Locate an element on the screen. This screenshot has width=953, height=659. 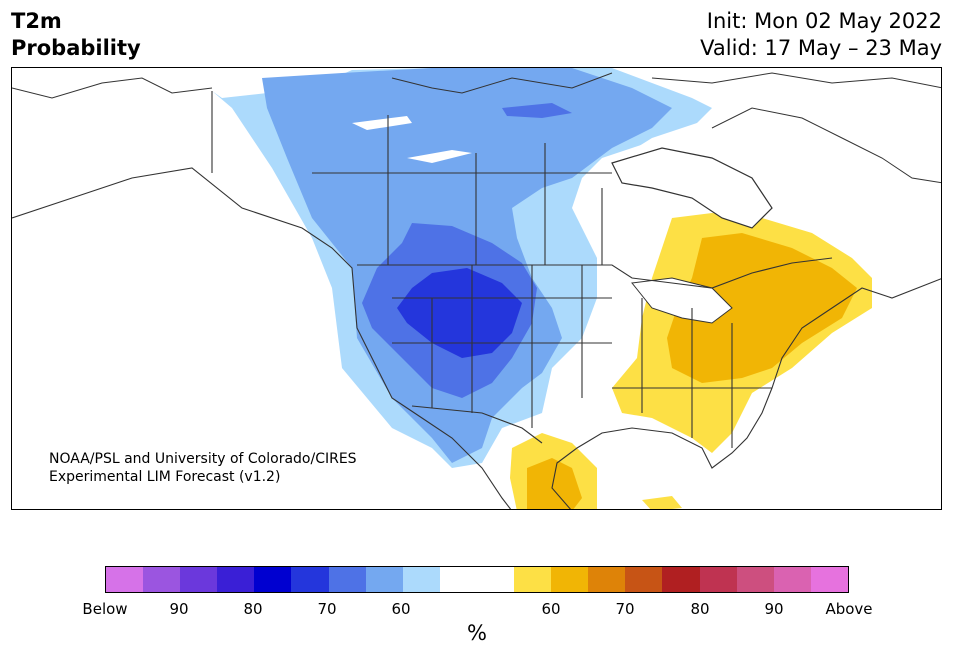
valid-range: Valid: 17 May – 23 May is located at coordinates (821, 48).